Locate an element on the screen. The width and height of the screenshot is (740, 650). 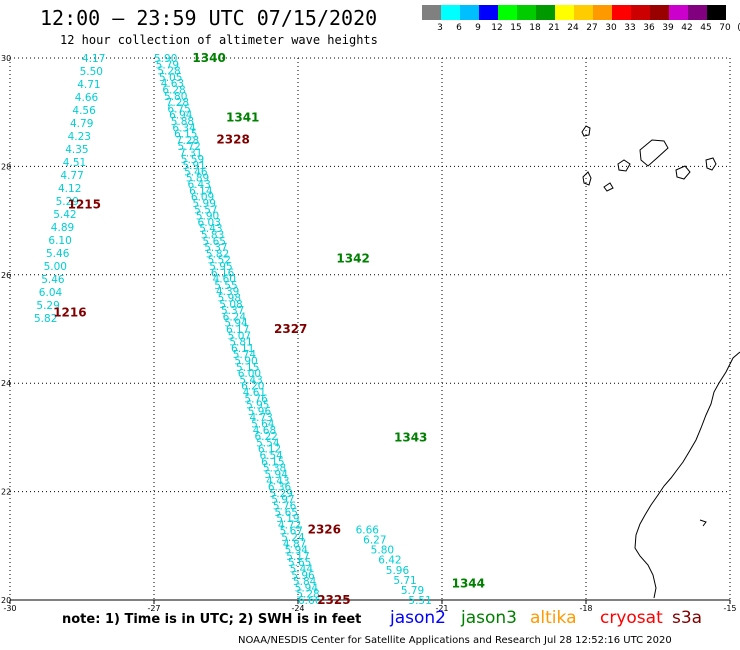
wave-height-value: 5.38 is located at coordinates (274, 469).